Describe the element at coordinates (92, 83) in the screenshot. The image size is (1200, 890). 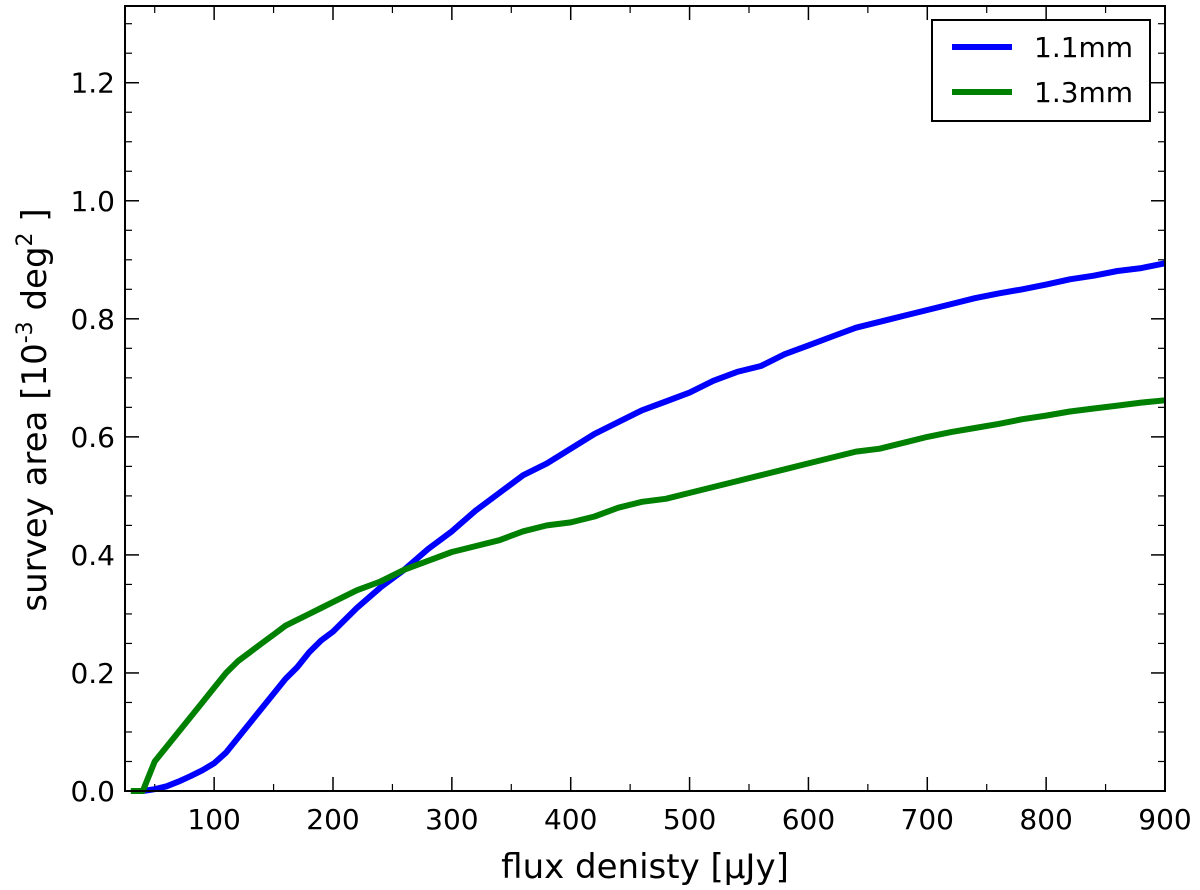
I see `y-tick-label: 1.2` at that location.